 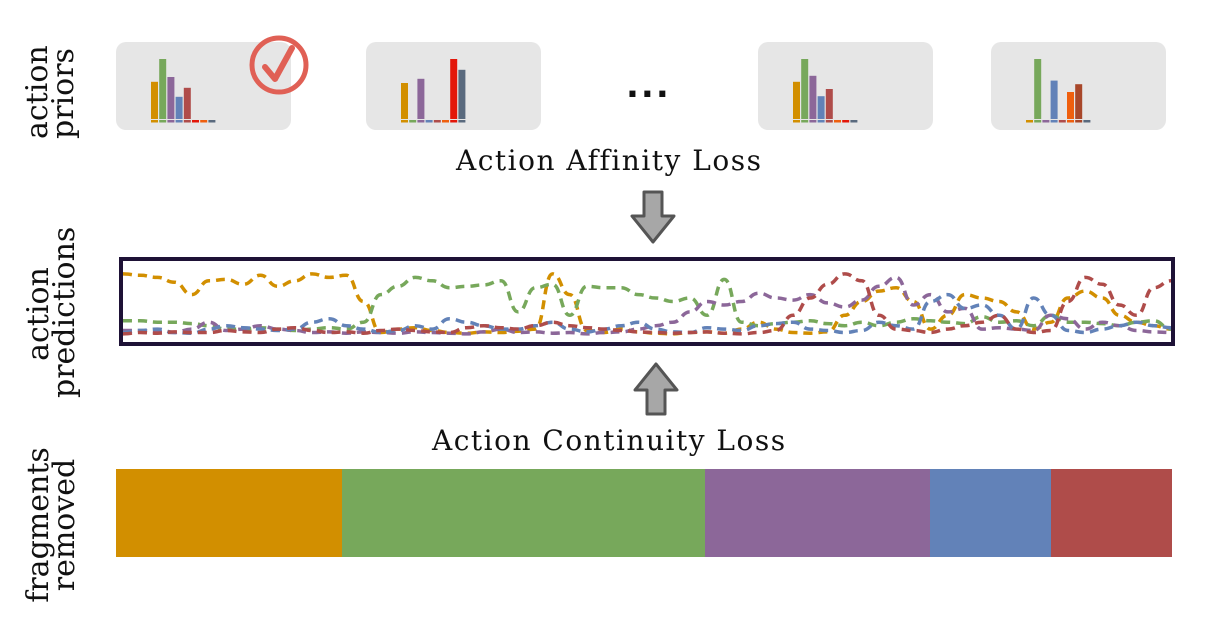 I want to click on prediction-curve-green, so click(x=647, y=304).